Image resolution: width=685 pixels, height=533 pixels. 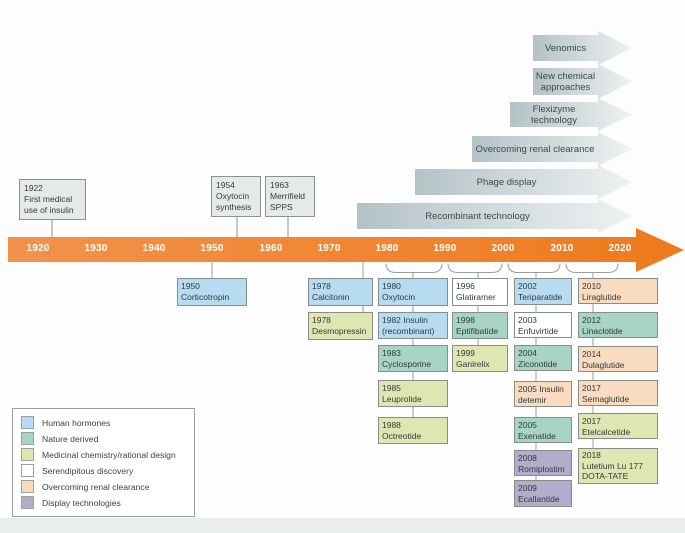 What do you see at coordinates (413, 292) in the screenshot?
I see `drug-box-oxytocin: 1980 Oxytocin` at bounding box center [413, 292].